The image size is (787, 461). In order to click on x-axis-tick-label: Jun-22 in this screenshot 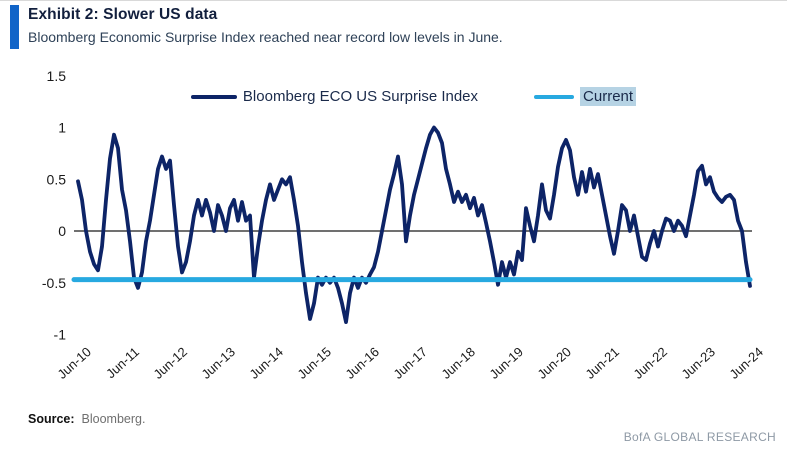, I will do `click(650, 363)`.